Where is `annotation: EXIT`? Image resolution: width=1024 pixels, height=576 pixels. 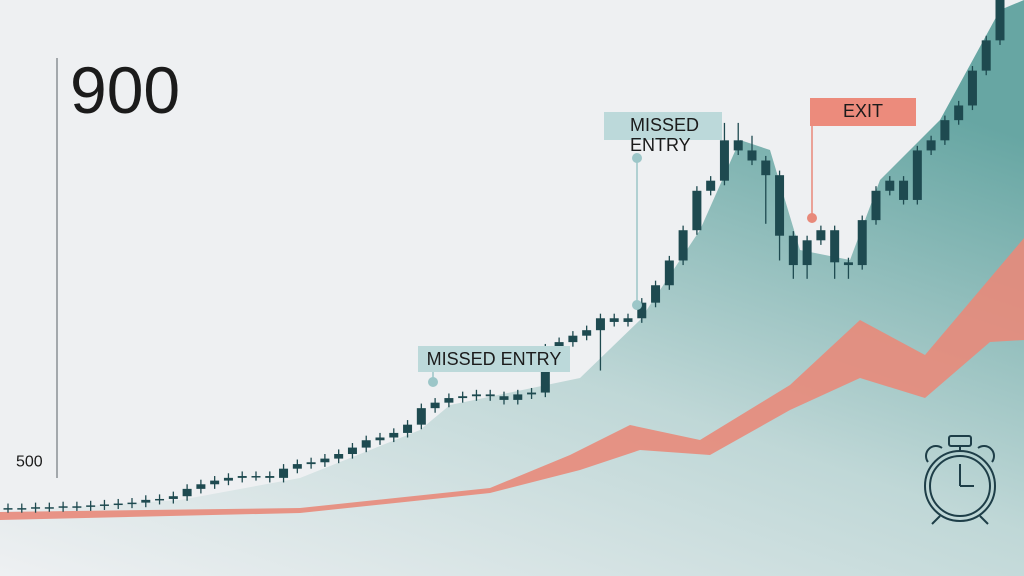 annotation: EXIT is located at coordinates (863, 111).